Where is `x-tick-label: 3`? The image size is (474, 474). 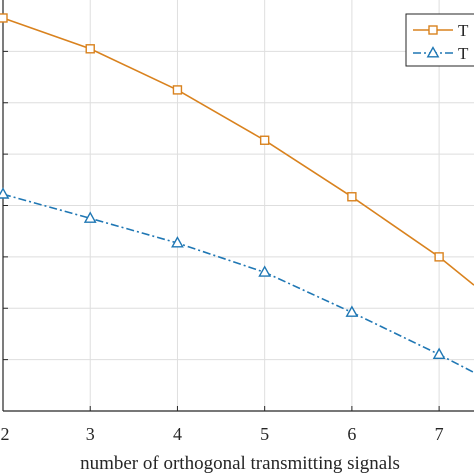
x-tick-label: 3 is located at coordinates (90, 434).